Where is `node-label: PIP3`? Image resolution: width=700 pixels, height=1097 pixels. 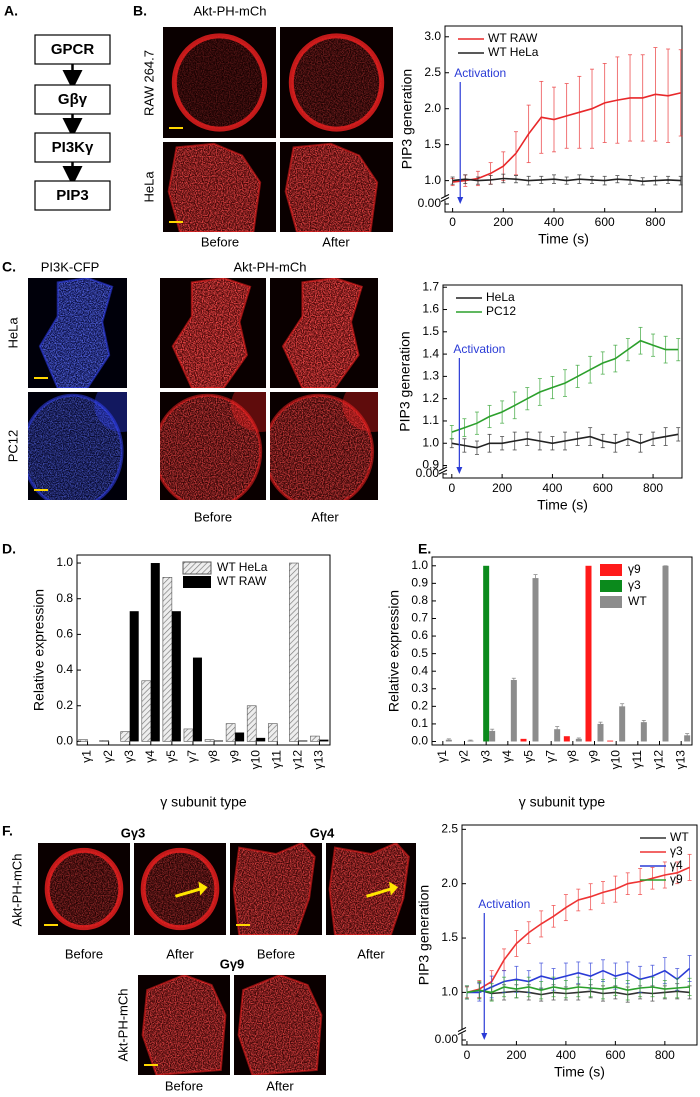 node-label: PIP3 is located at coordinates (72, 195).